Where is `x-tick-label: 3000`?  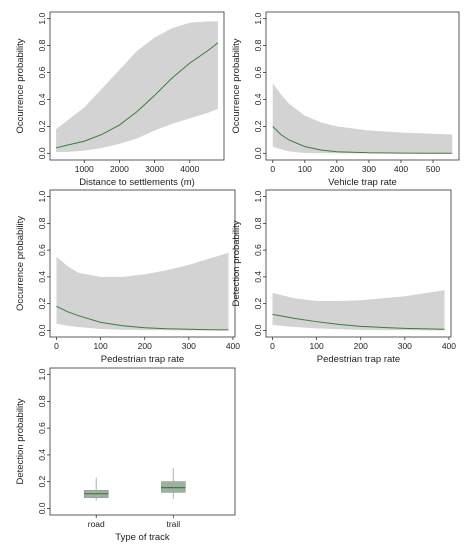
x-tick-label: 3000 is located at coordinates (154, 169).